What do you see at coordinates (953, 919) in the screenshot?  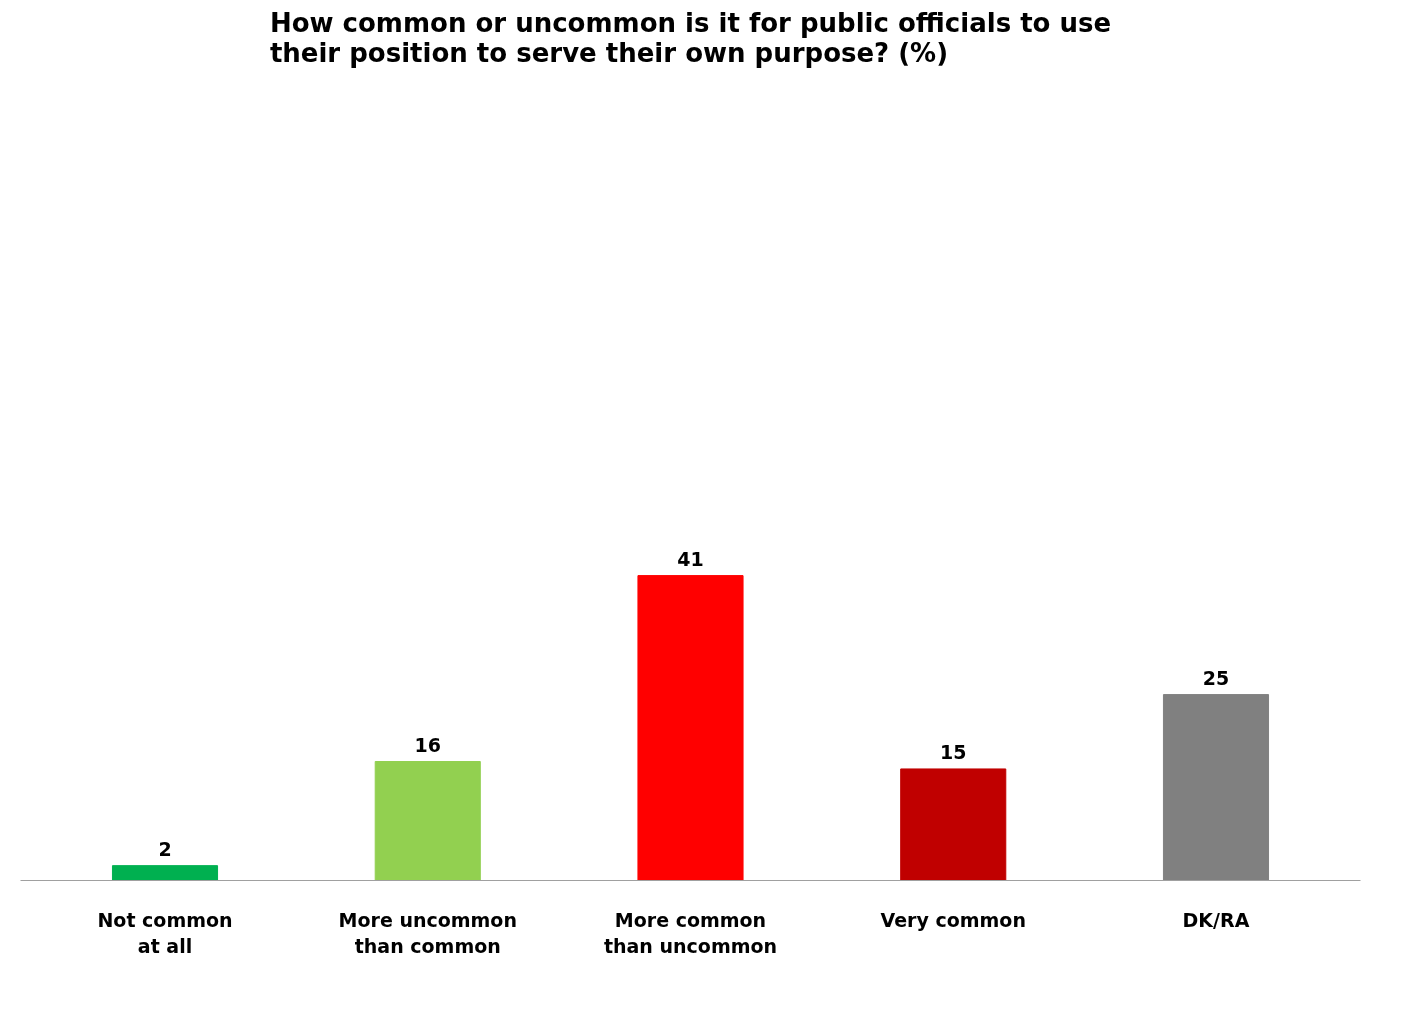 I see `x-tick-label: Very common` at bounding box center [953, 919].